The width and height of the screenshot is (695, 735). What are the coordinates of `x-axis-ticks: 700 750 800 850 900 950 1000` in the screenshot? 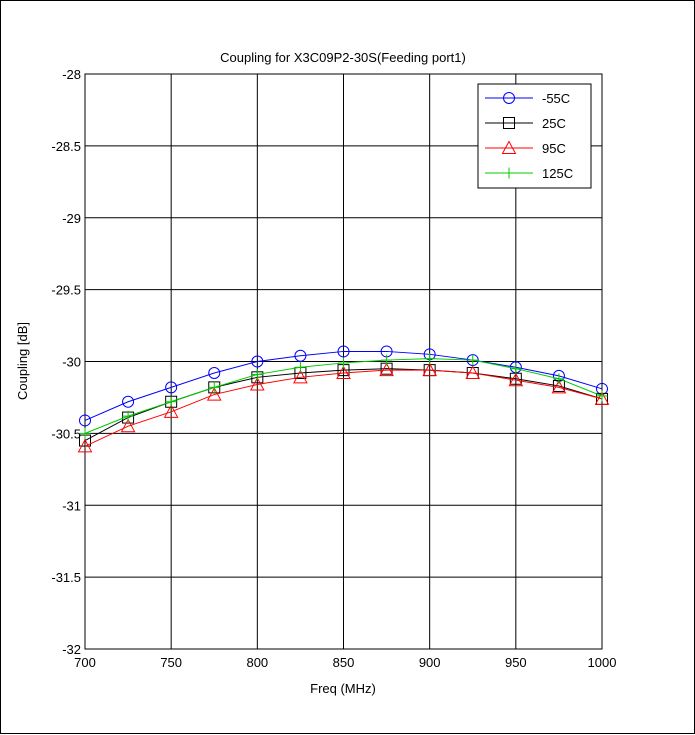 It's located at (345, 662).